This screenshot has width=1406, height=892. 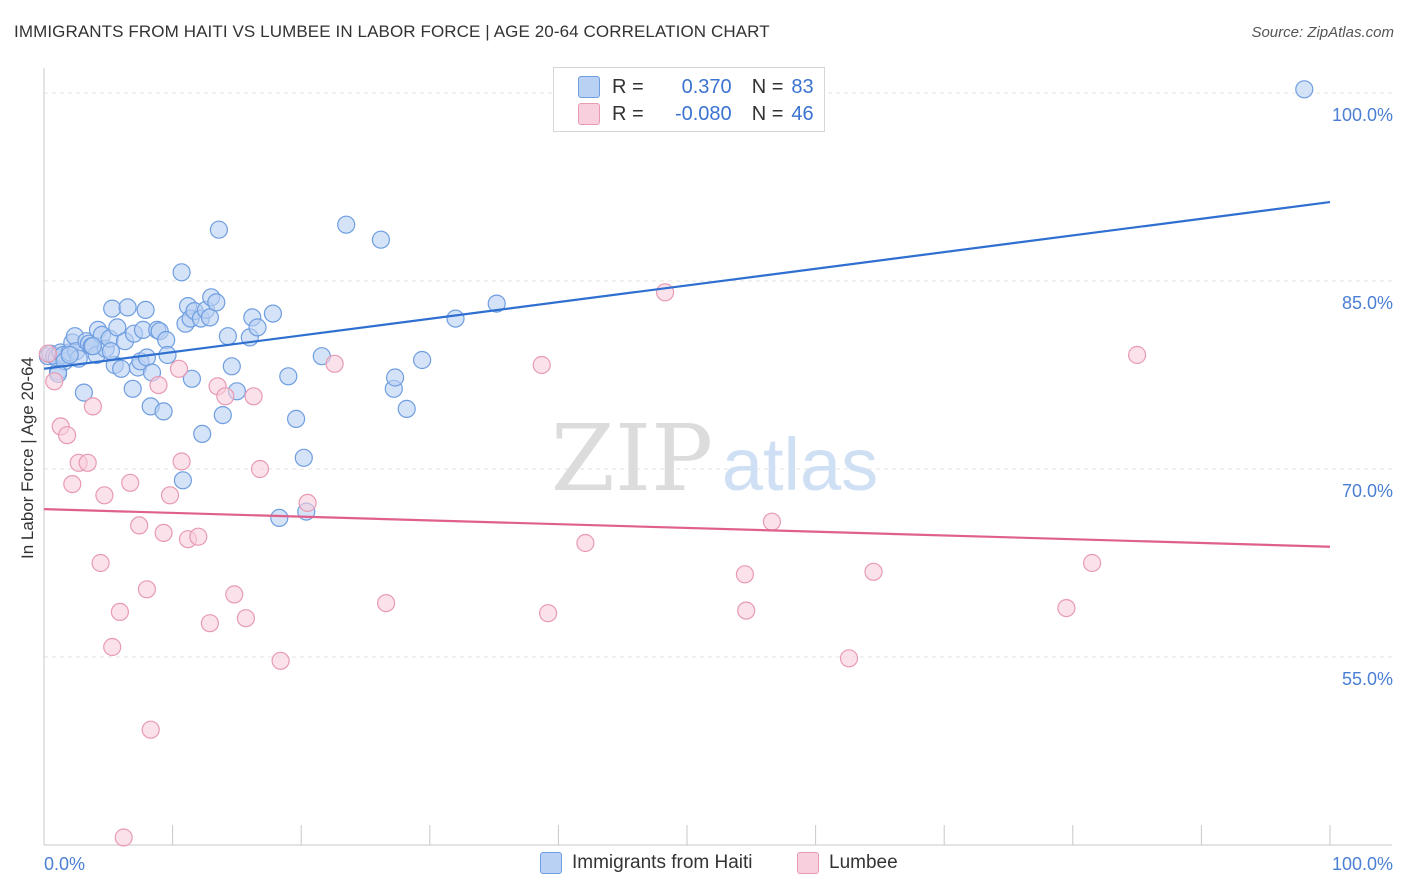 I want to click on y-tick-label: 85.0%, so click(x=1367, y=303).